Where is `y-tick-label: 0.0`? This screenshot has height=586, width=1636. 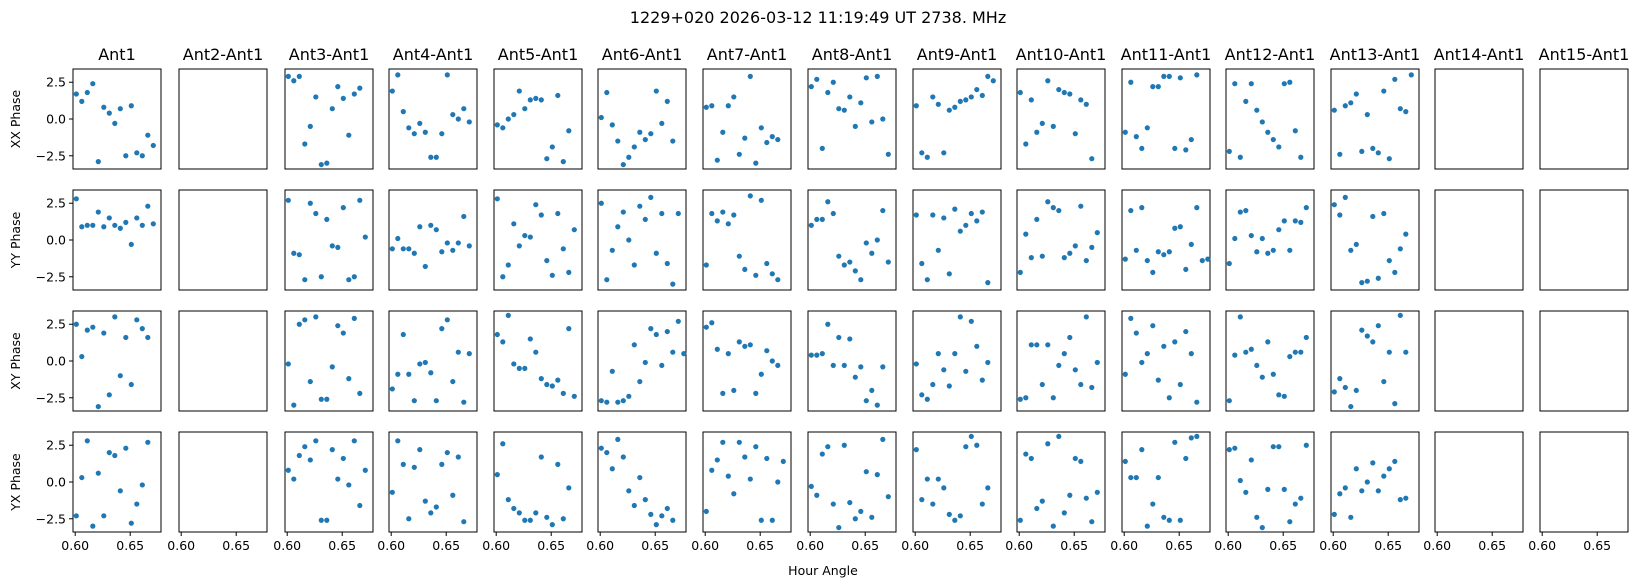 y-tick-label: 0.0 is located at coordinates (56, 119).